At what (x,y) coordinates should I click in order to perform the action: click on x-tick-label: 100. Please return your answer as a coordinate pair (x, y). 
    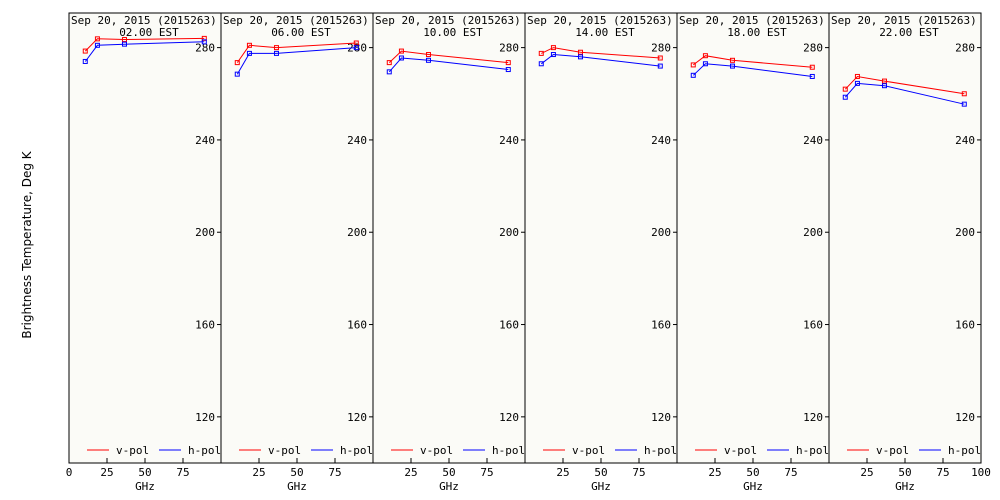
    Looking at the image, I should click on (981, 472).